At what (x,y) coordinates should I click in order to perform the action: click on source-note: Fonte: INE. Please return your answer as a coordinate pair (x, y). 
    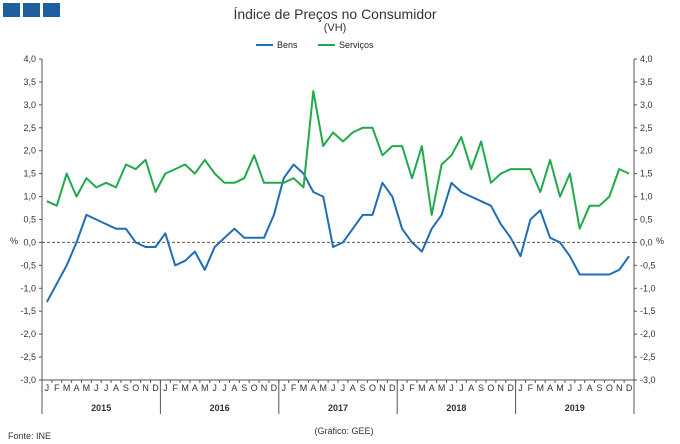
    Looking at the image, I should click on (29, 436).